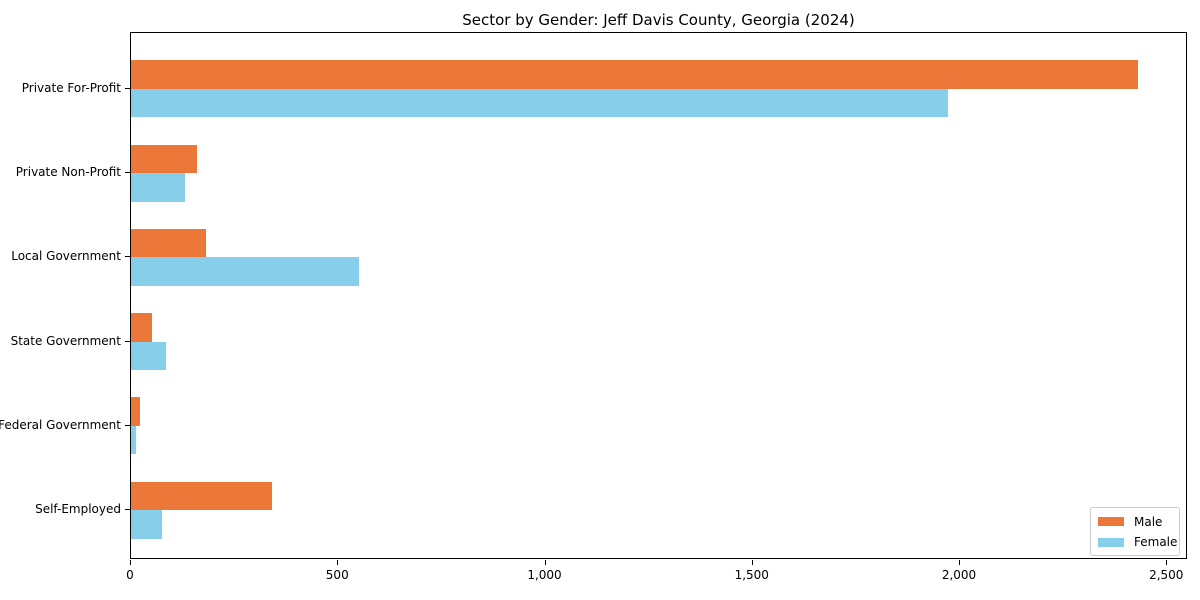  I want to click on x-tick-label: 500, so click(337, 575).